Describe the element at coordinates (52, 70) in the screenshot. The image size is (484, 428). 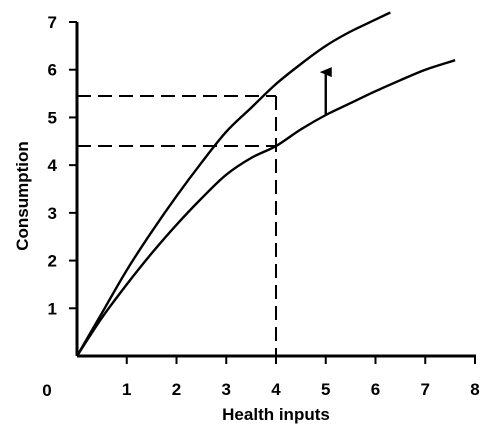
I see `y-tick-label-6: 6` at that location.